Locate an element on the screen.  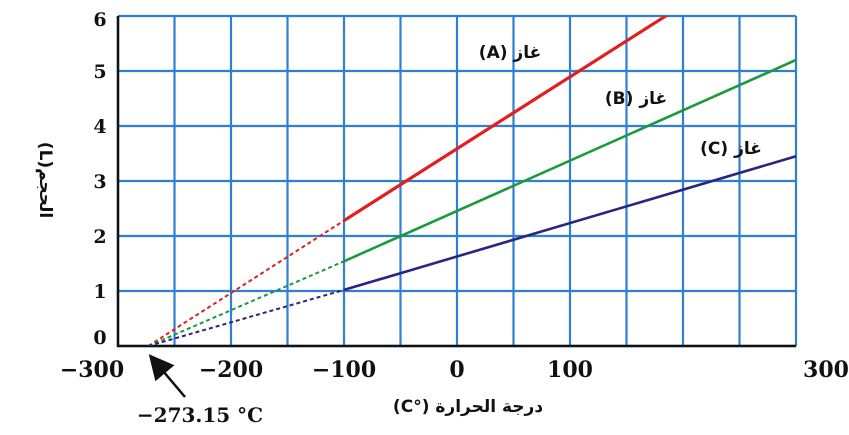
x-axis-label: درجة الحرارة (°C) is located at coordinates (468, 407).